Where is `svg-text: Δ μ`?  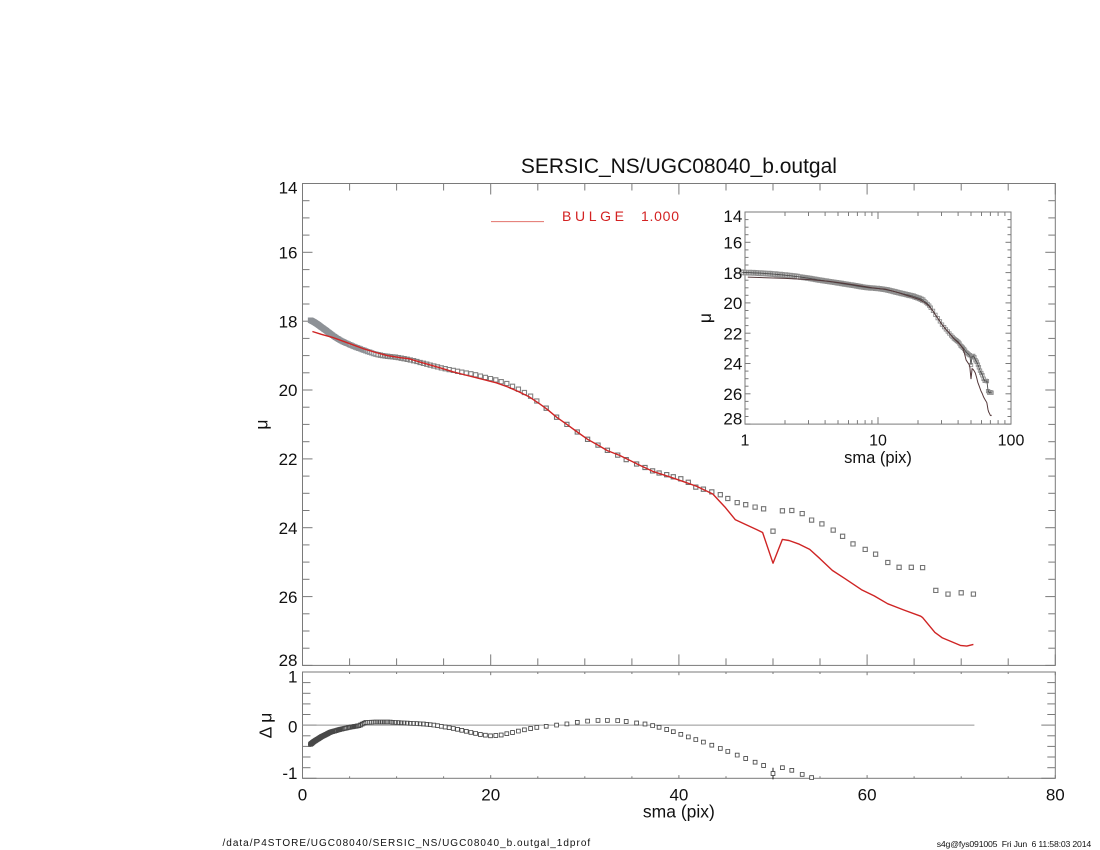
svg-text: Δ μ is located at coordinates (265, 726).